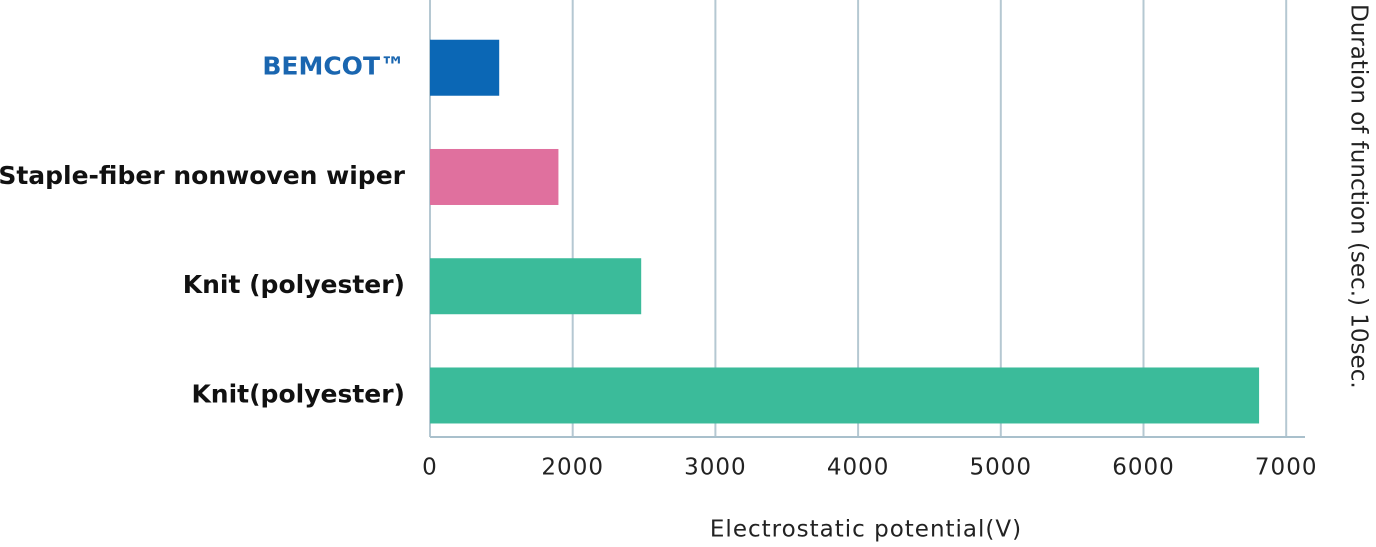 The width and height of the screenshot is (1376, 547). What do you see at coordinates (858, 468) in the screenshot?
I see `x-tick-label: 4000` at bounding box center [858, 468].